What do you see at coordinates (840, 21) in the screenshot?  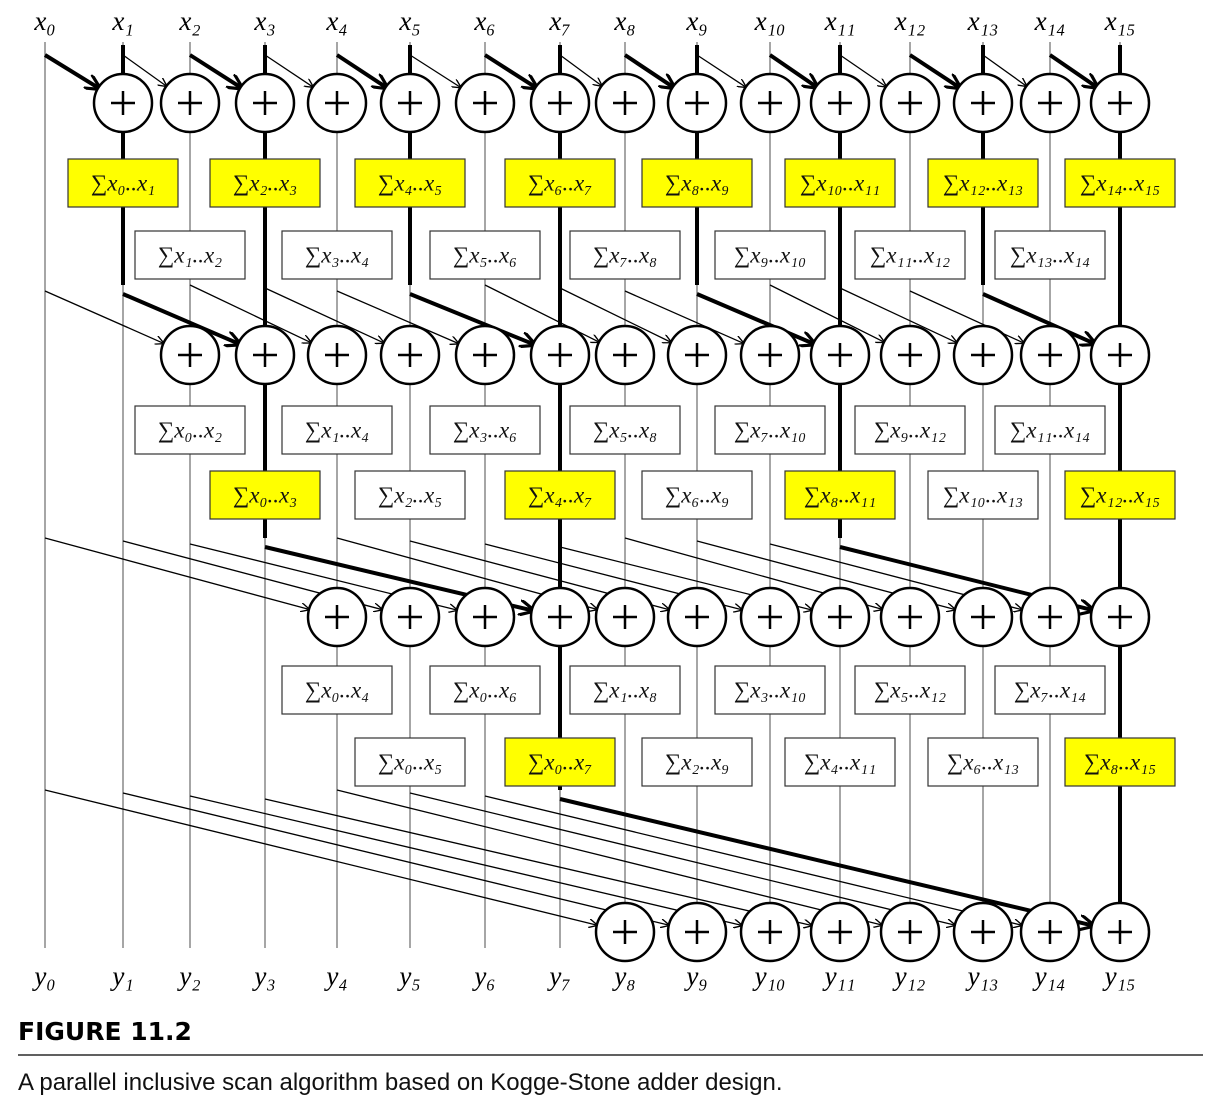 I see `input-label: x₁₁` at bounding box center [840, 21].